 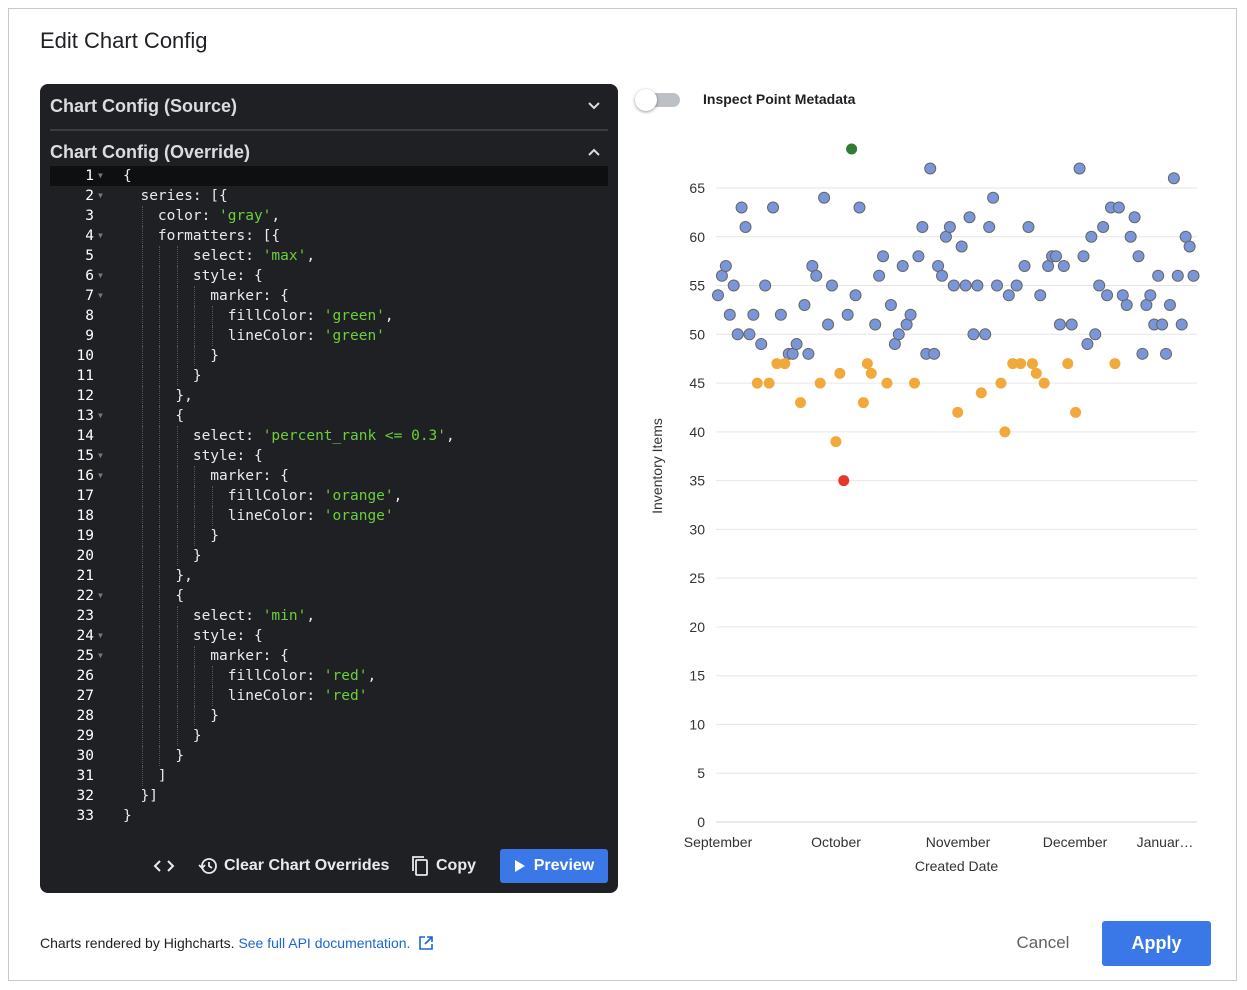 I want to click on code-line: 9 lineColor: 'green', so click(x=329, y=336).